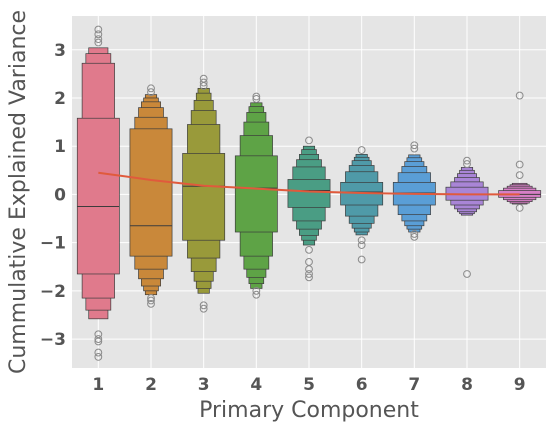  What do you see at coordinates (309, 410) in the screenshot?
I see `x-axis-title: Primary Component` at bounding box center [309, 410].